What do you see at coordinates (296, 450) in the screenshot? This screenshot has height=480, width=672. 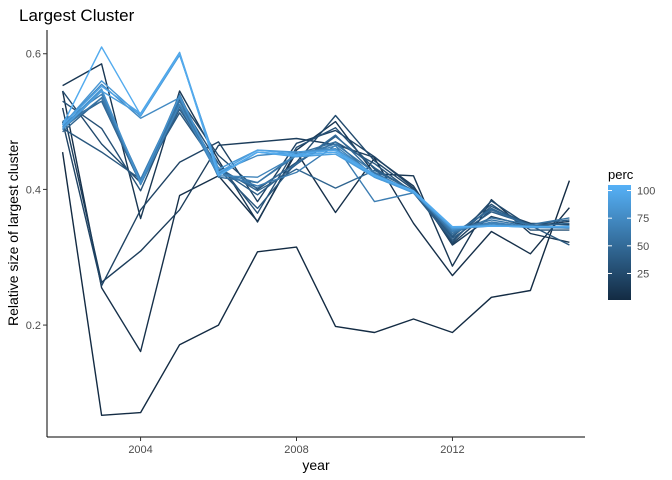 I see `x-tick-label: 2008` at bounding box center [296, 450].